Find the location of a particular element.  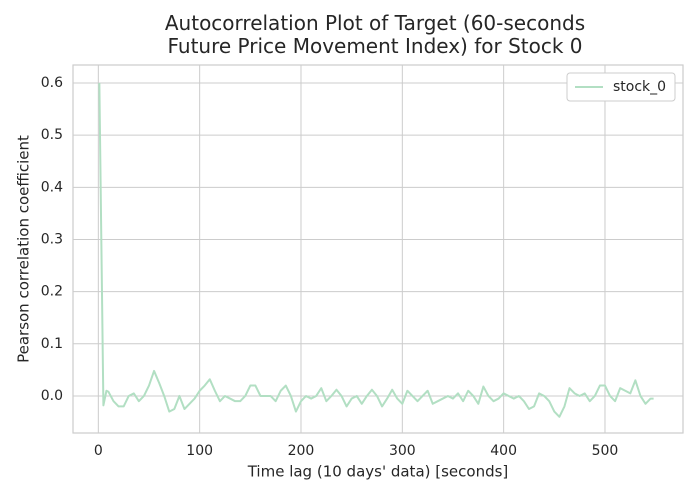

legend-frame is located at coordinates (621, 87).